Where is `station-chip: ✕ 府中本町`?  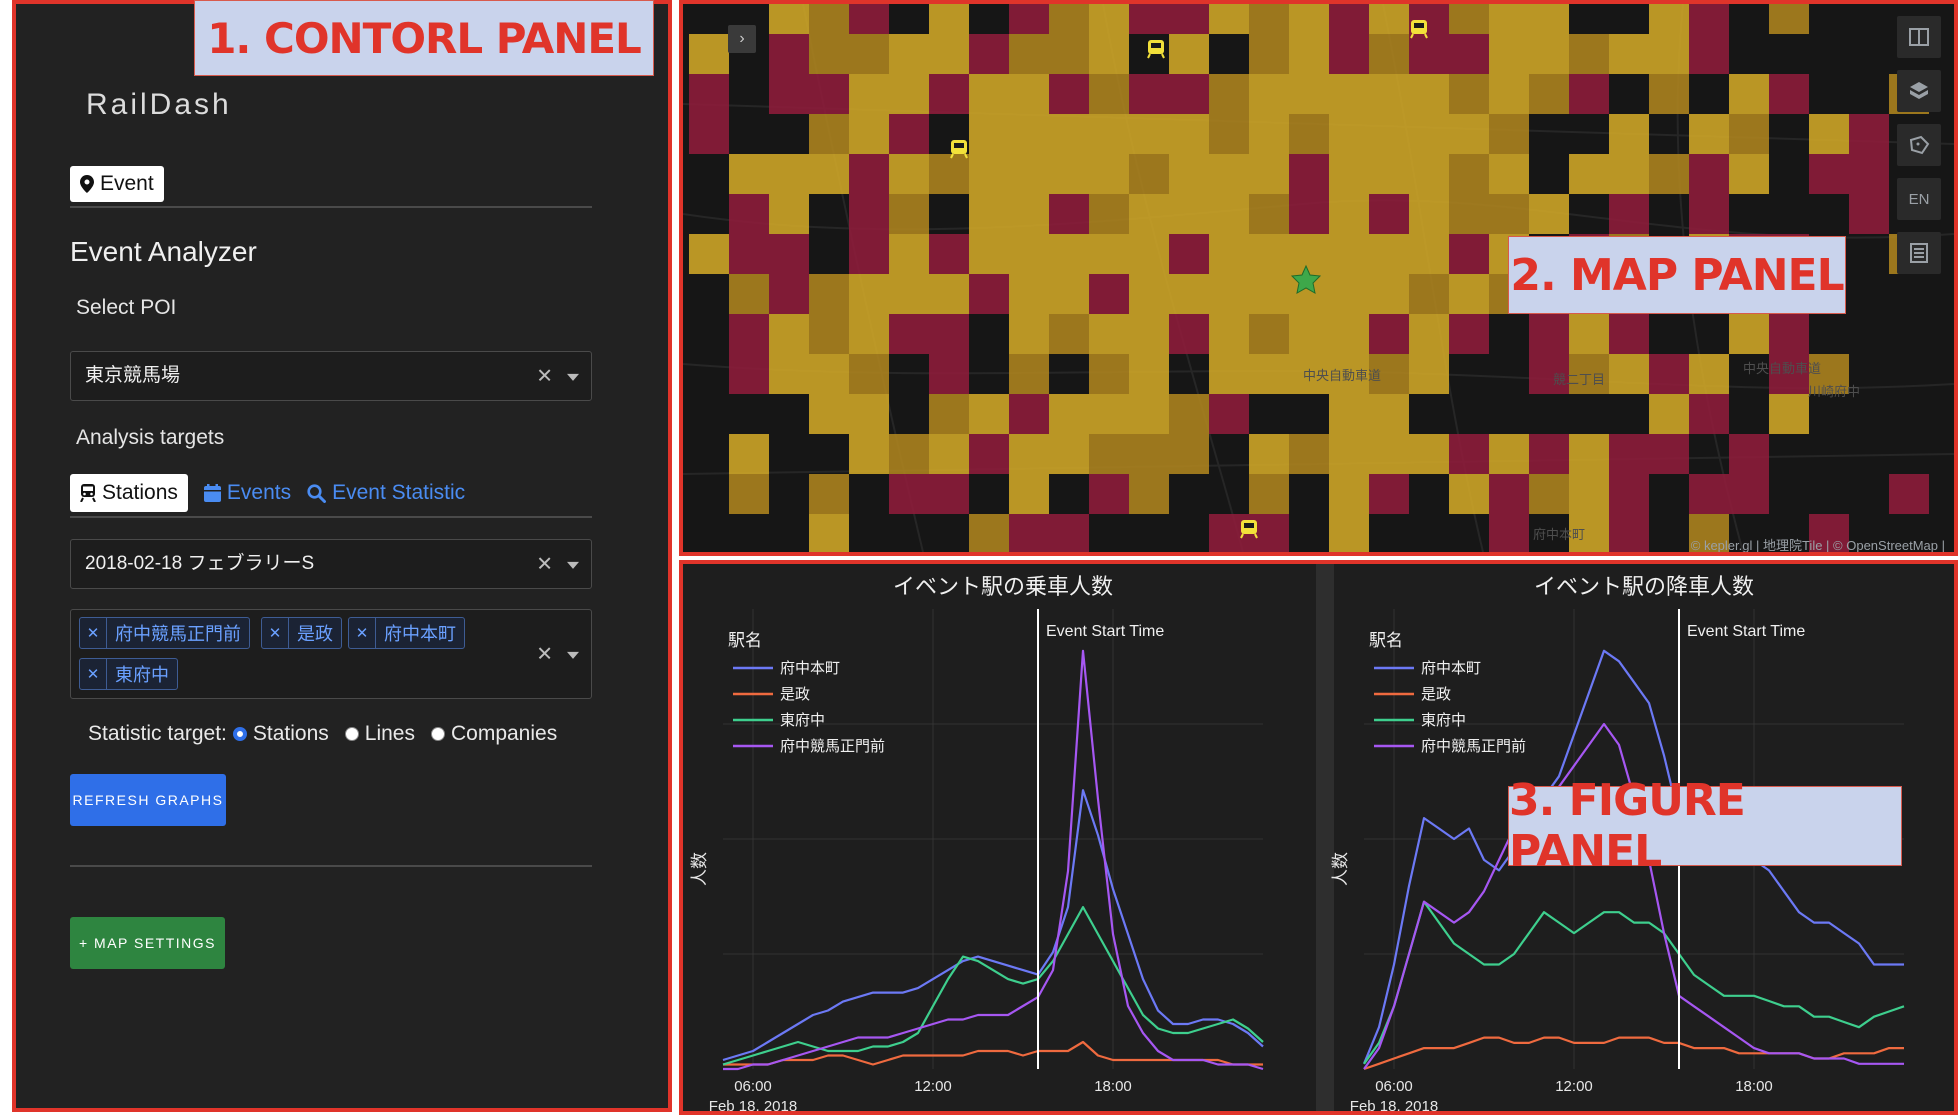
station-chip: ✕ 府中本町 is located at coordinates (406, 633).